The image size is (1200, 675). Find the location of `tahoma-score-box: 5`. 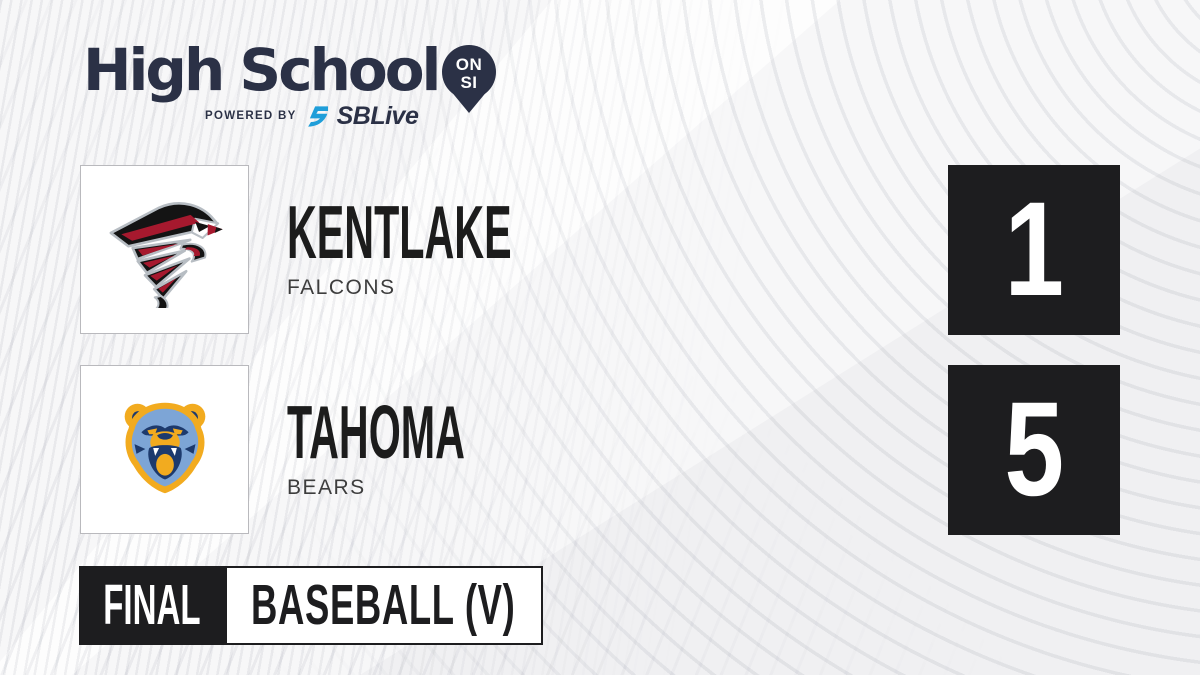

tahoma-score-box: 5 is located at coordinates (1034, 450).